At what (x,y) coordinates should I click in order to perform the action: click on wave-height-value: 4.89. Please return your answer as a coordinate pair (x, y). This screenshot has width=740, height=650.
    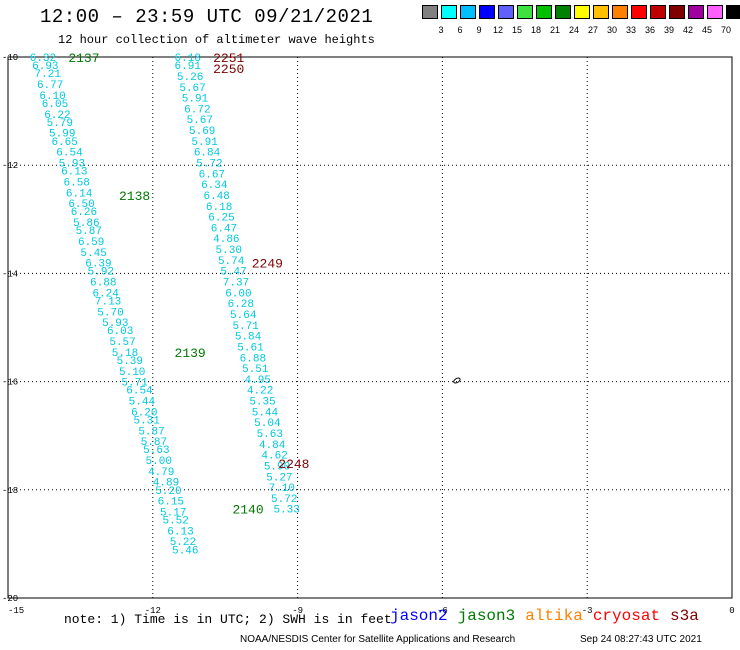
    Looking at the image, I should click on (166, 484).